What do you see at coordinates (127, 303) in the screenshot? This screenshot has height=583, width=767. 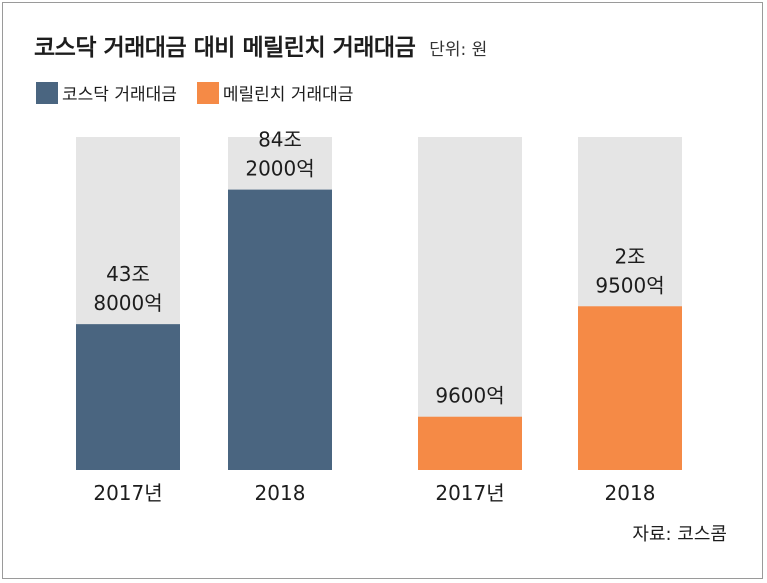 I see `data-label: 8000억` at bounding box center [127, 303].